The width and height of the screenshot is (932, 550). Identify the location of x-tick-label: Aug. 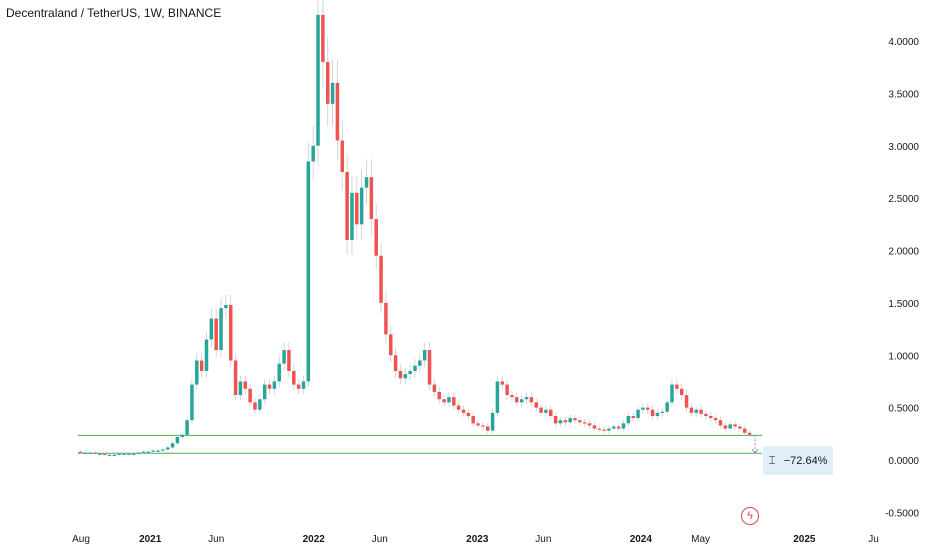
(81, 539).